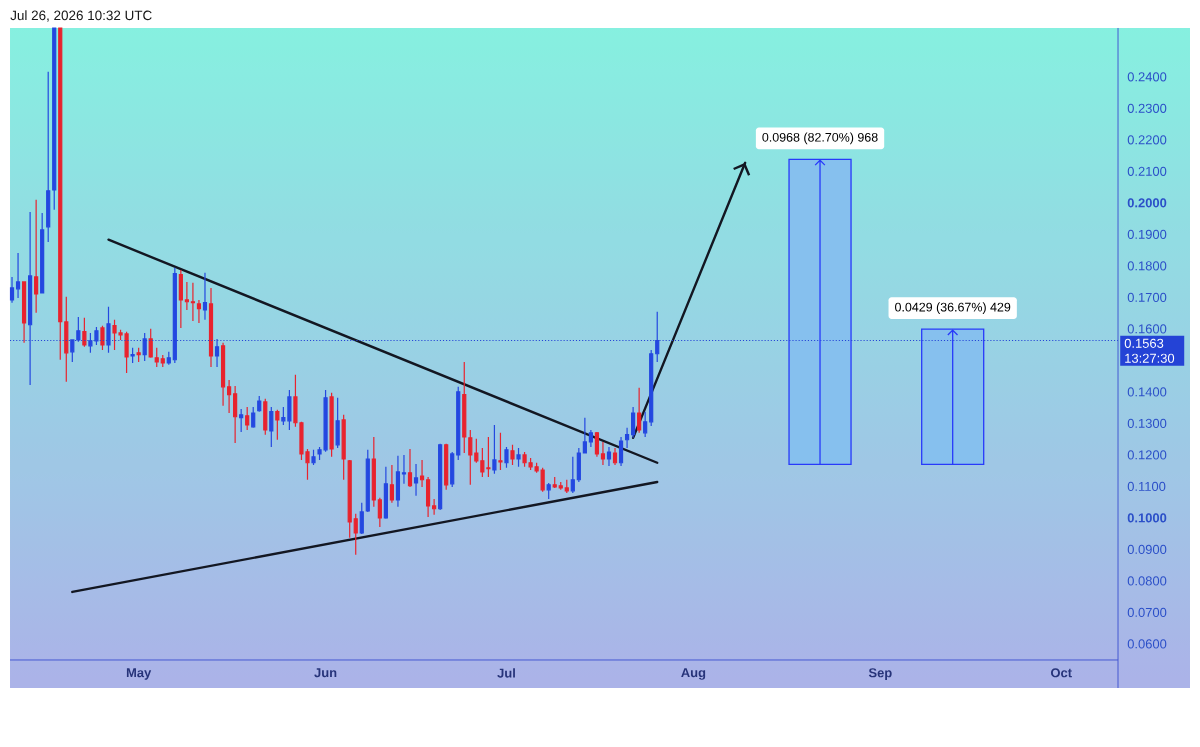  I want to click on y-tick-label: 0.2400, so click(1147, 77).